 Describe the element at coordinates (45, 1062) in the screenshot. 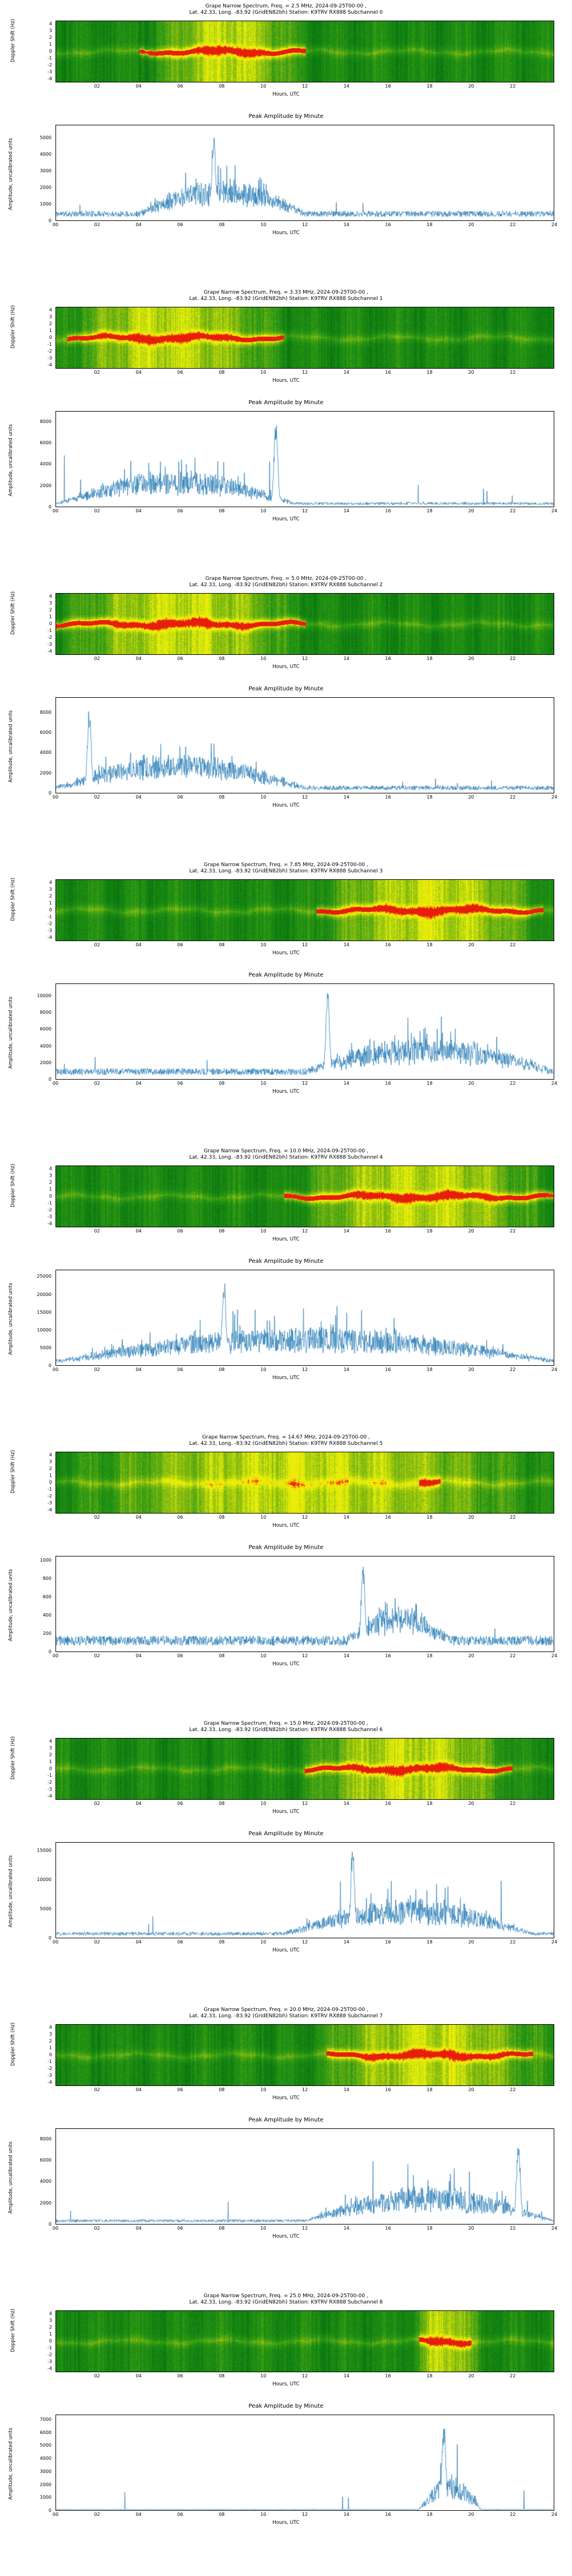

I see `line-ytick: 2000` at that location.